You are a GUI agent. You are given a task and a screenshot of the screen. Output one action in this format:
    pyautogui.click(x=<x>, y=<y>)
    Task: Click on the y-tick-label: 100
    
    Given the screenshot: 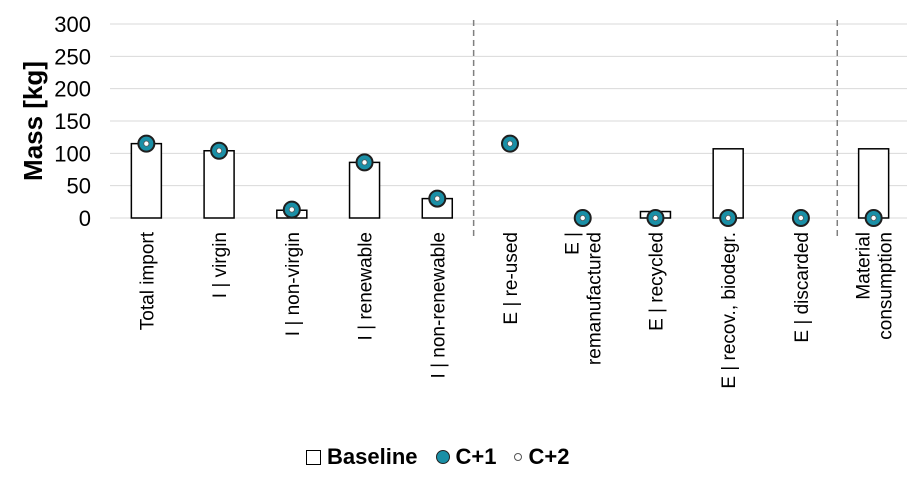 What is the action you would take?
    pyautogui.click(x=72, y=153)
    